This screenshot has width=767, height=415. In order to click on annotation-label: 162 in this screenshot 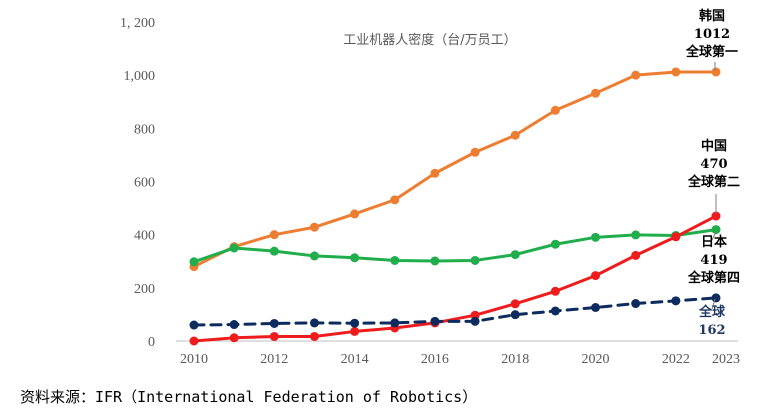, I will do `click(711, 330)`.